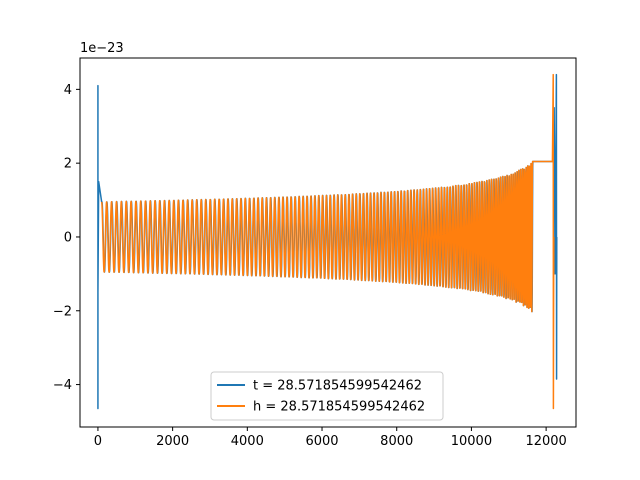 The height and width of the screenshot is (480, 640). I want to click on y-tick-label: 2, so click(68, 164).